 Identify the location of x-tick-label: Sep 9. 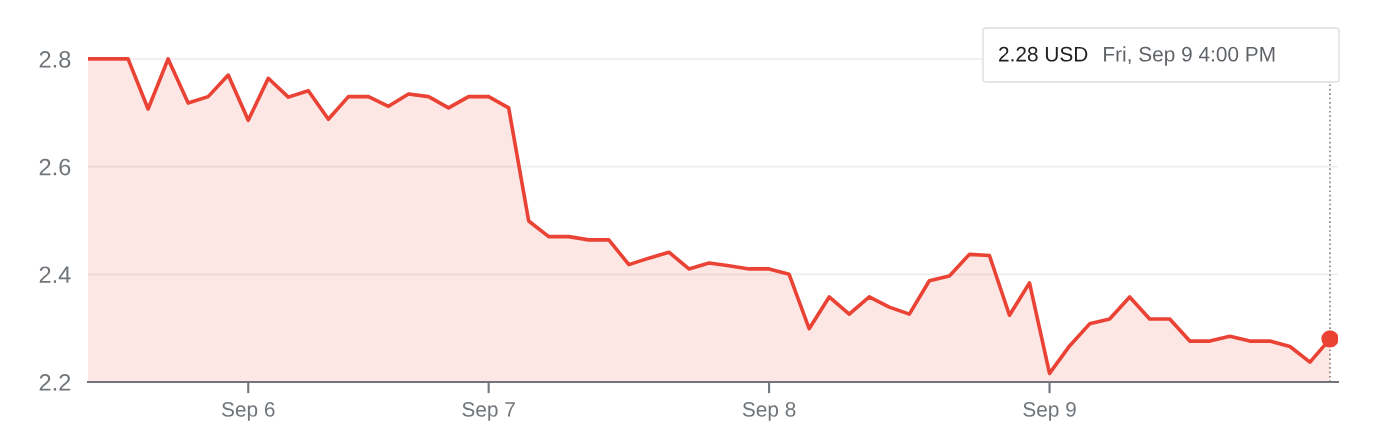
(1049, 411).